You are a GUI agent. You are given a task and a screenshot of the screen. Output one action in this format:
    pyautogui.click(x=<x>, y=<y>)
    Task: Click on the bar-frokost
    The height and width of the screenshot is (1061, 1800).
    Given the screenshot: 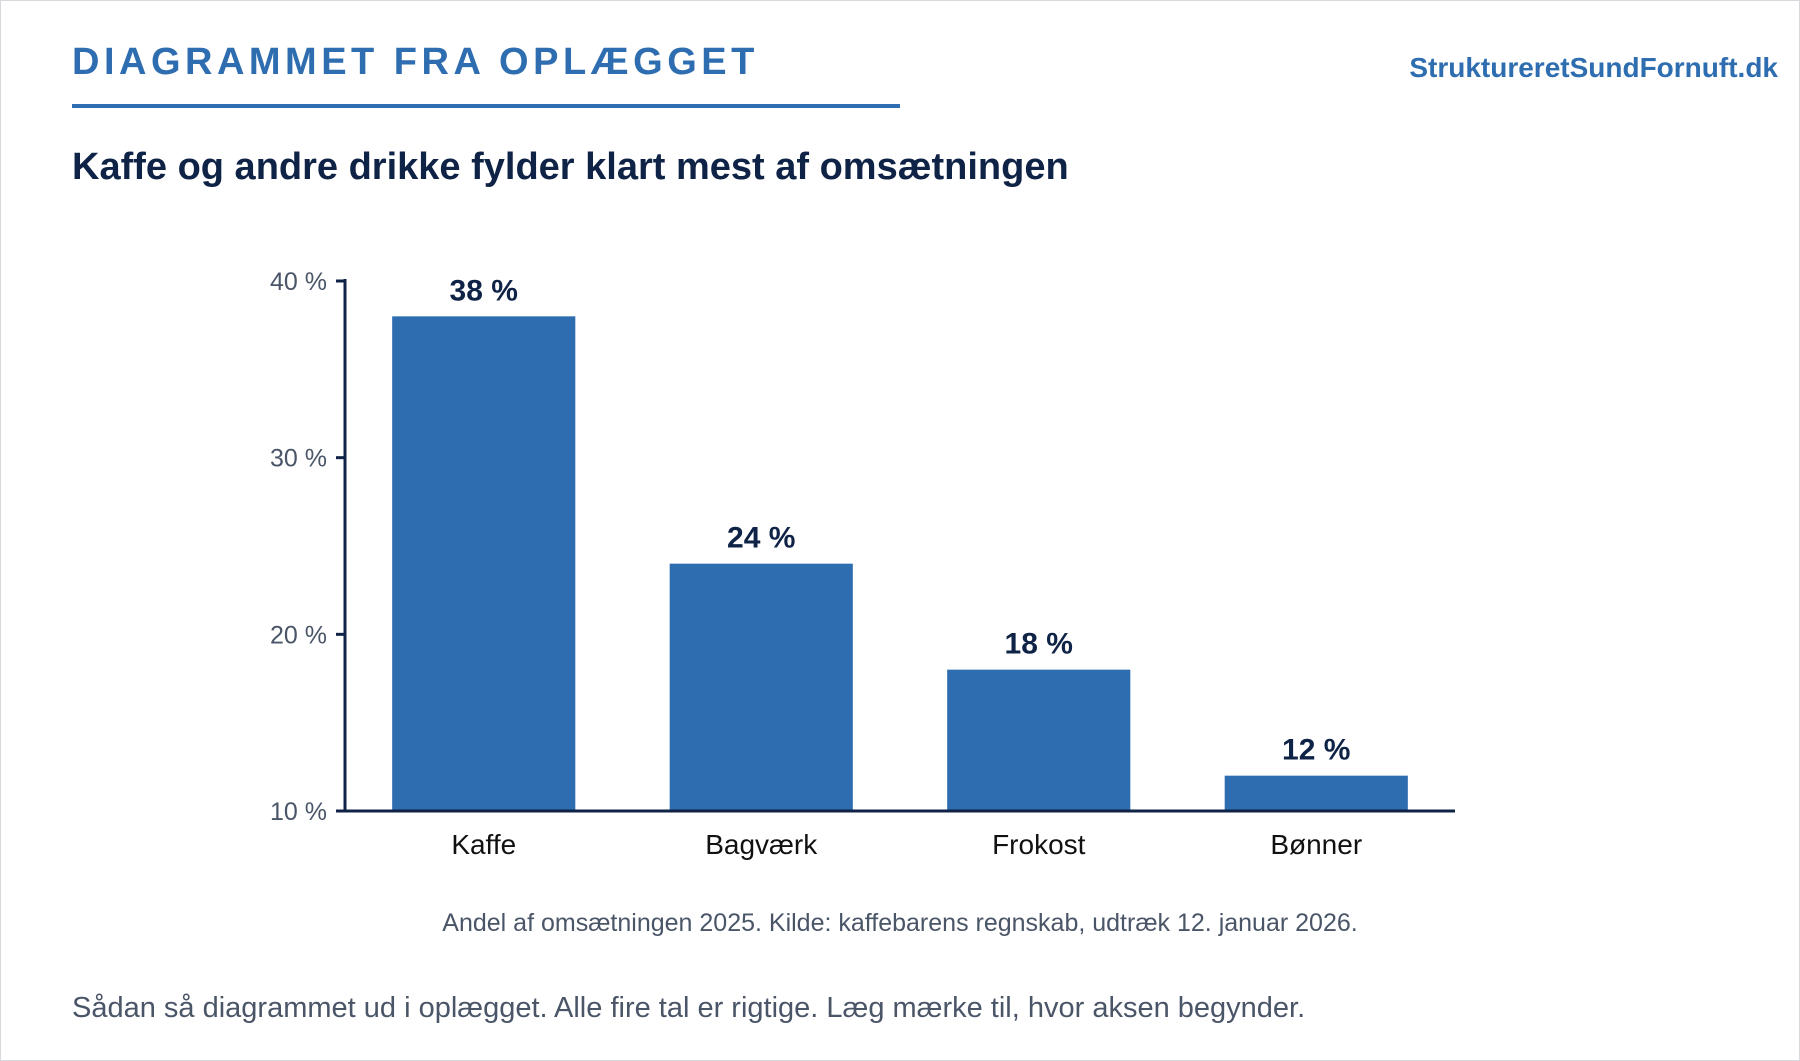 What is the action you would take?
    pyautogui.click(x=1039, y=740)
    